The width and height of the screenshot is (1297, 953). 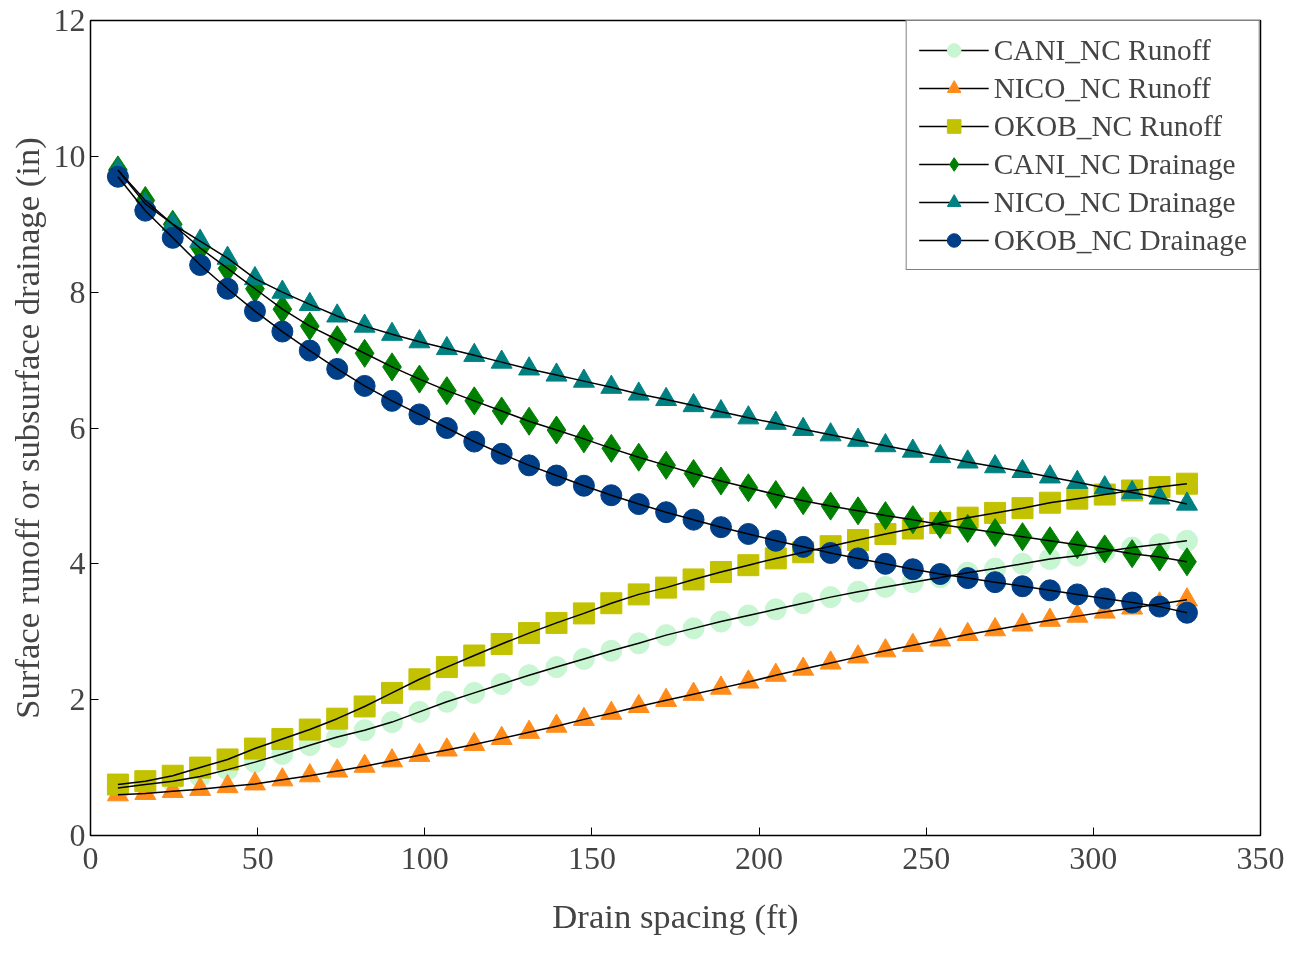 I want to click on y-tick-label: 2, so click(x=77, y=699).